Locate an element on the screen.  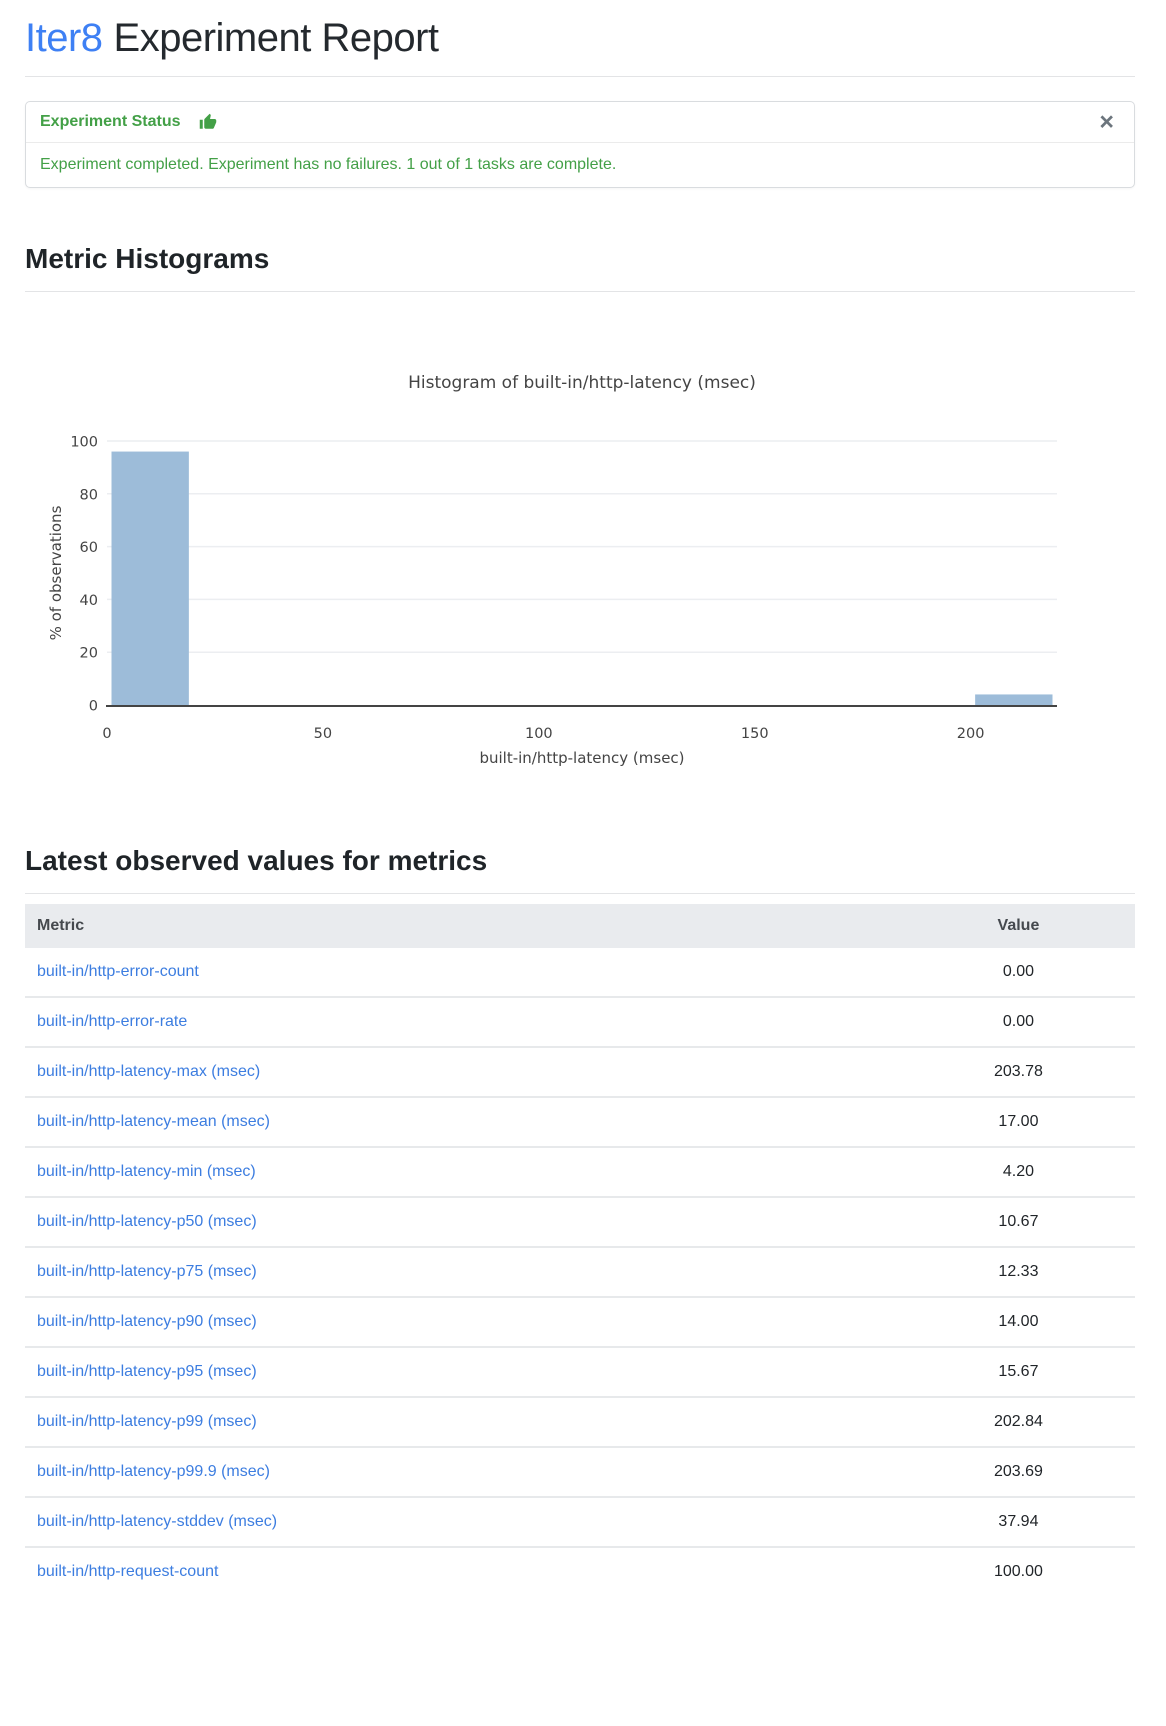
metric-value: 100.00 is located at coordinates (1018, 1571).